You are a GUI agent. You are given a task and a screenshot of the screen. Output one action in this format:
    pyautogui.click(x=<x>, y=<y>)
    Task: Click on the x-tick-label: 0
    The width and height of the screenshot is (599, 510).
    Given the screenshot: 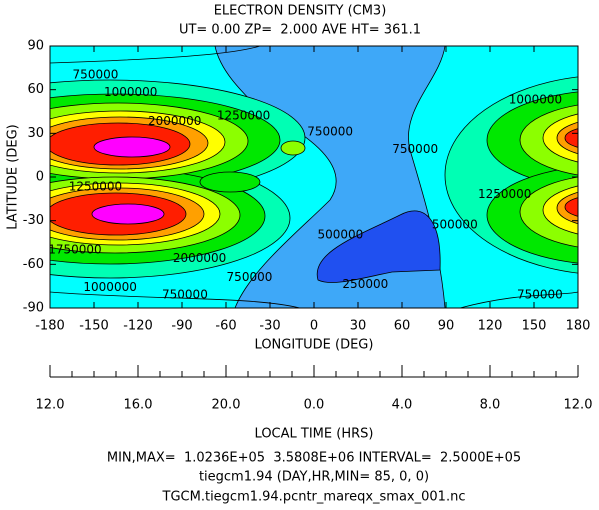 What is the action you would take?
    pyautogui.click(x=314, y=326)
    